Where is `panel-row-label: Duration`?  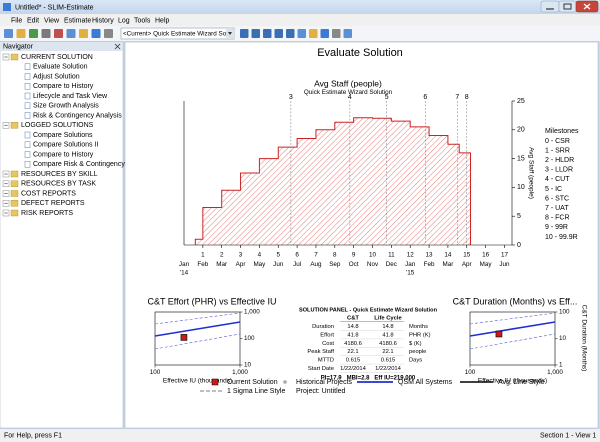 panel-row-label: Duration is located at coordinates (323, 327).